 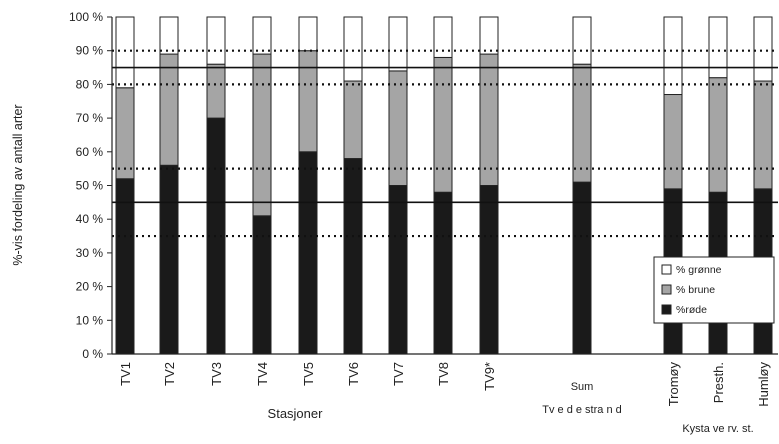 I want to click on x-tick-label-tv1: TV1, so click(x=125, y=374).